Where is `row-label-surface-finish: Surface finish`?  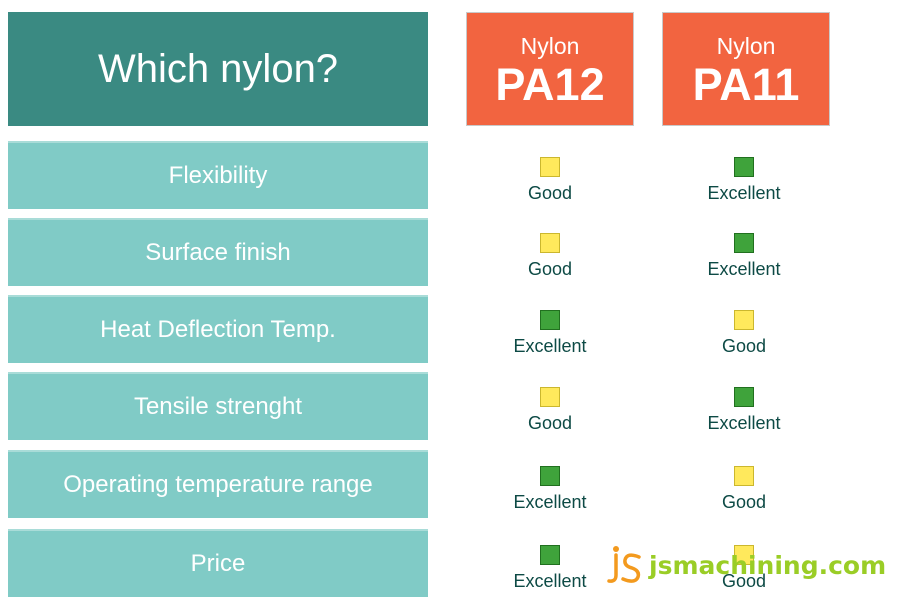
row-label-surface-finish: Surface finish is located at coordinates (218, 252).